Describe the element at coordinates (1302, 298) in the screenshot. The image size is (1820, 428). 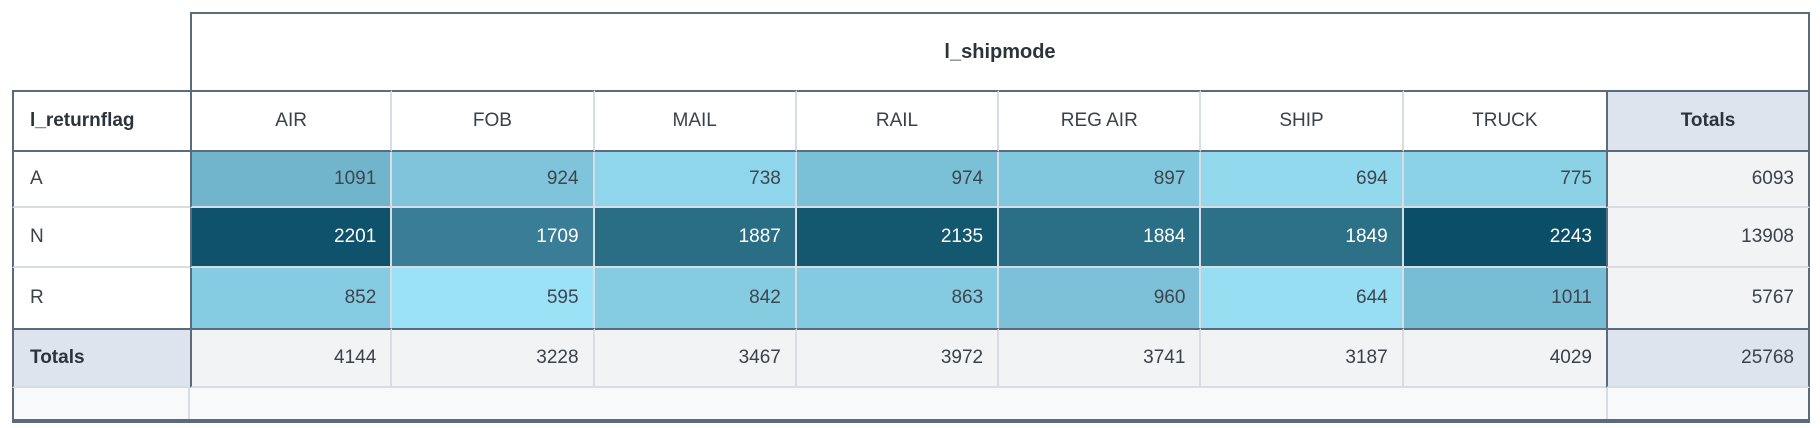
I see `heat-cell-r-ship: 644` at that location.